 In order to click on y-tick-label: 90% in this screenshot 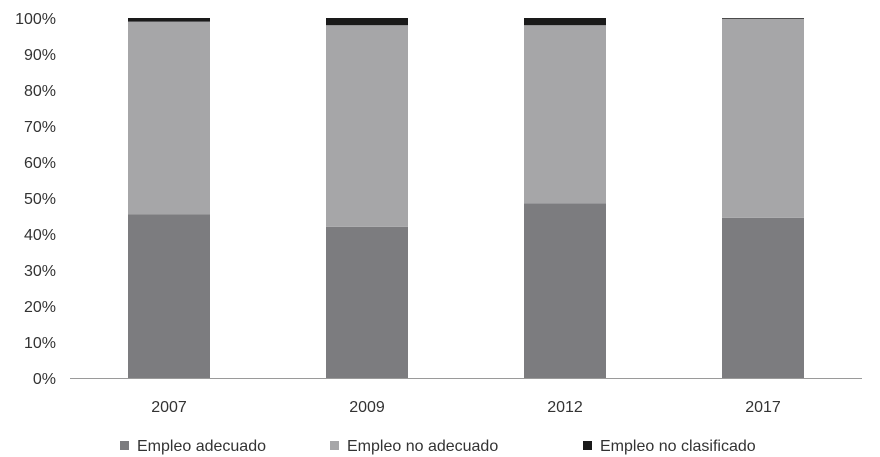, I will do `click(40, 55)`.